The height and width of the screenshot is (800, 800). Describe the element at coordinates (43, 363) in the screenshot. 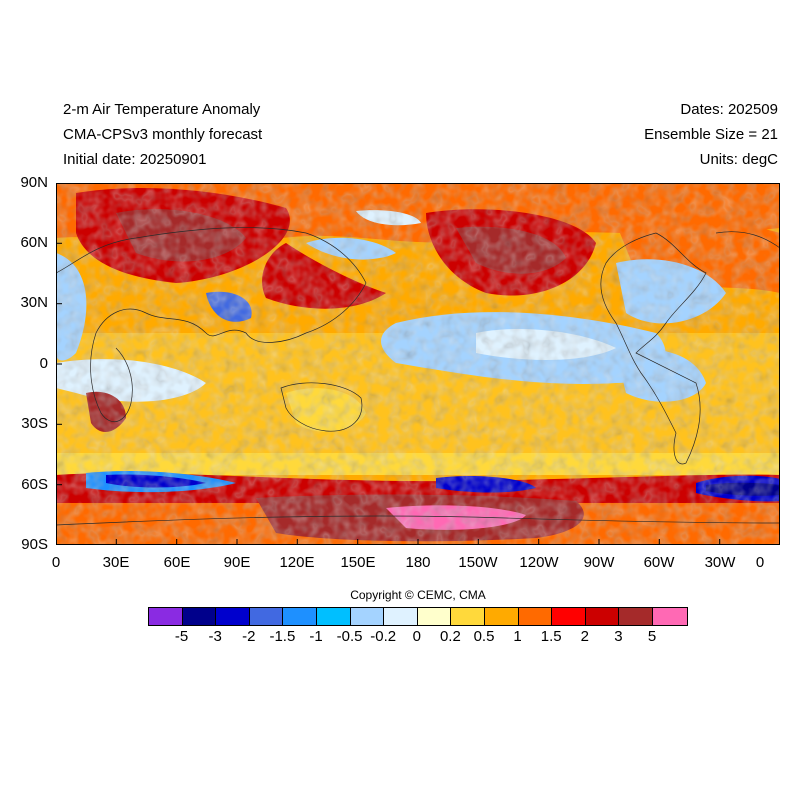

I see `lat-label: 0` at that location.